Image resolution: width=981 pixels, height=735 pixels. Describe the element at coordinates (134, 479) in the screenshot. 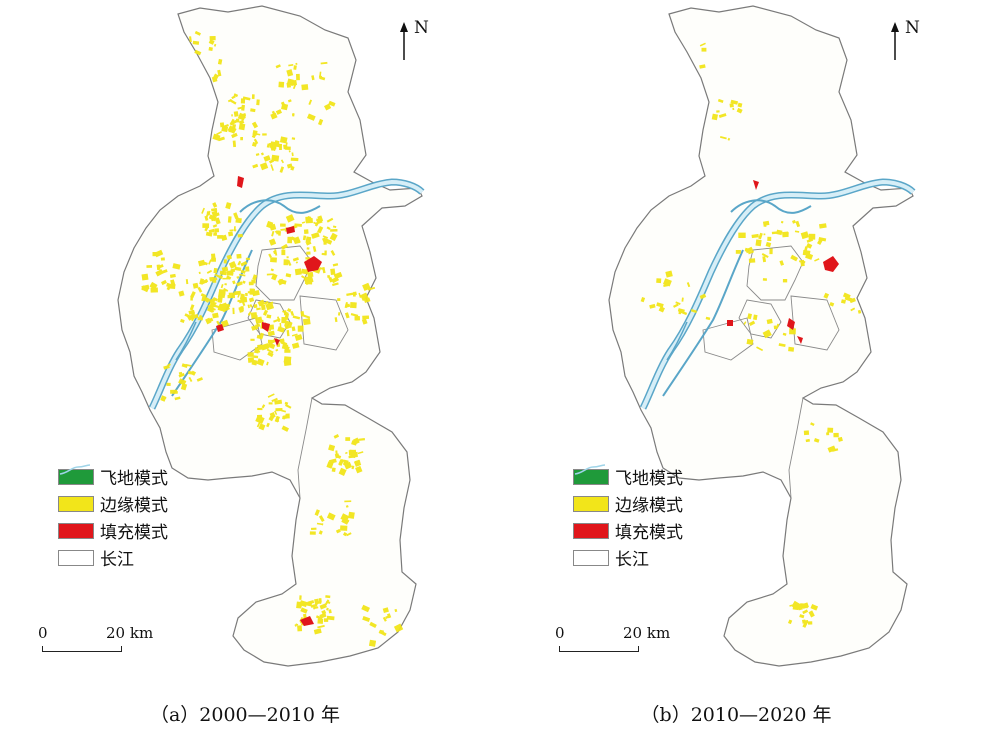

I see `legend-label: 飞地模式` at that location.